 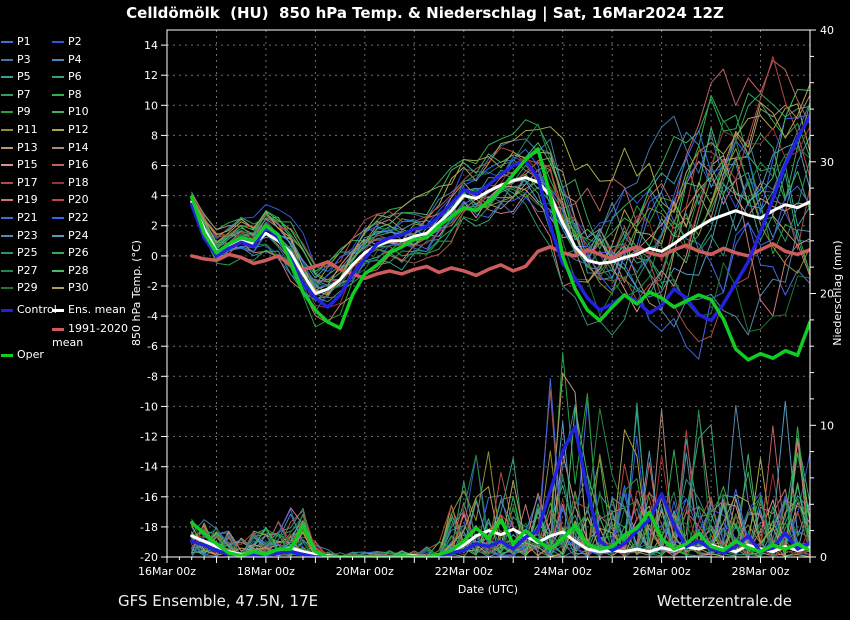 What do you see at coordinates (30, 354) in the screenshot?
I see `legend-item-oper-label: Oper` at bounding box center [30, 354].